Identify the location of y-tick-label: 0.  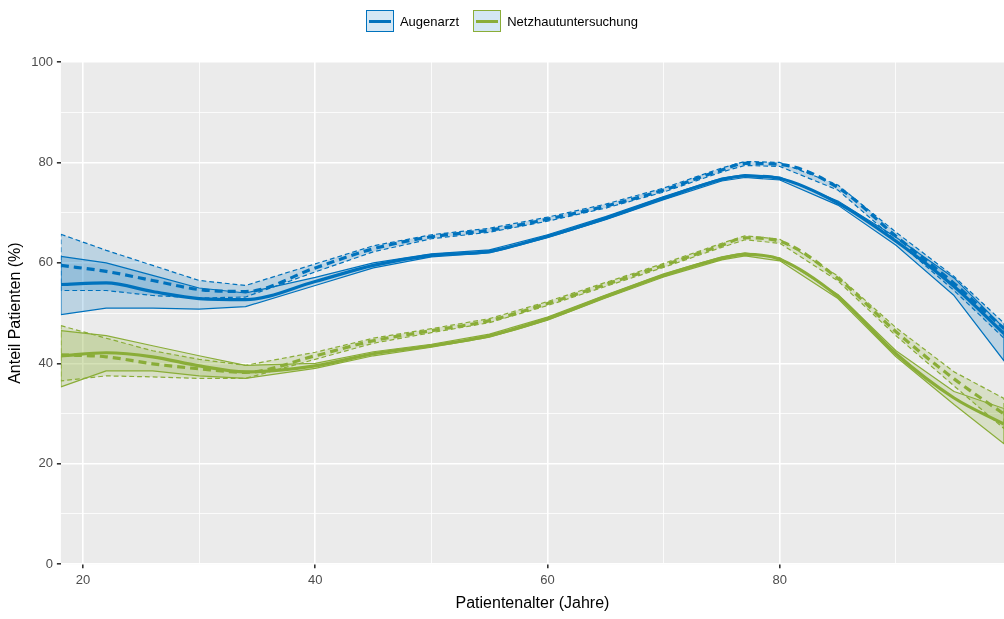
(49, 563).